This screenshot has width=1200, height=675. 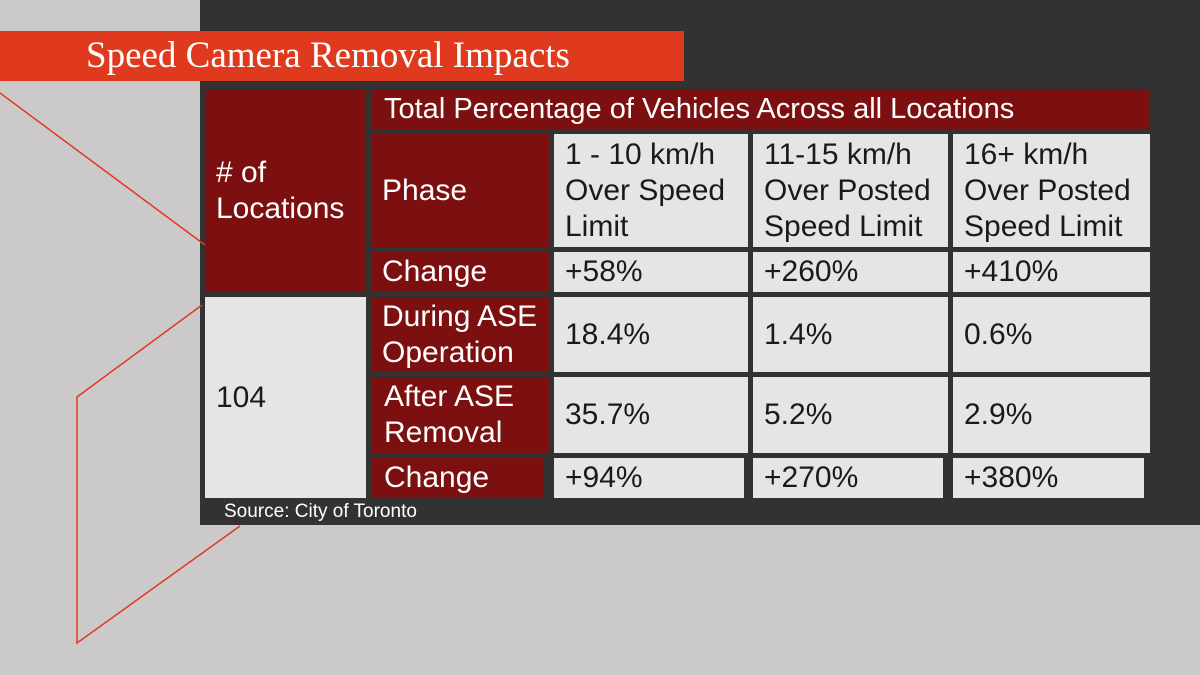 I want to click on title-bar: Speed Camera Removal Impacts, so click(x=342, y=56).